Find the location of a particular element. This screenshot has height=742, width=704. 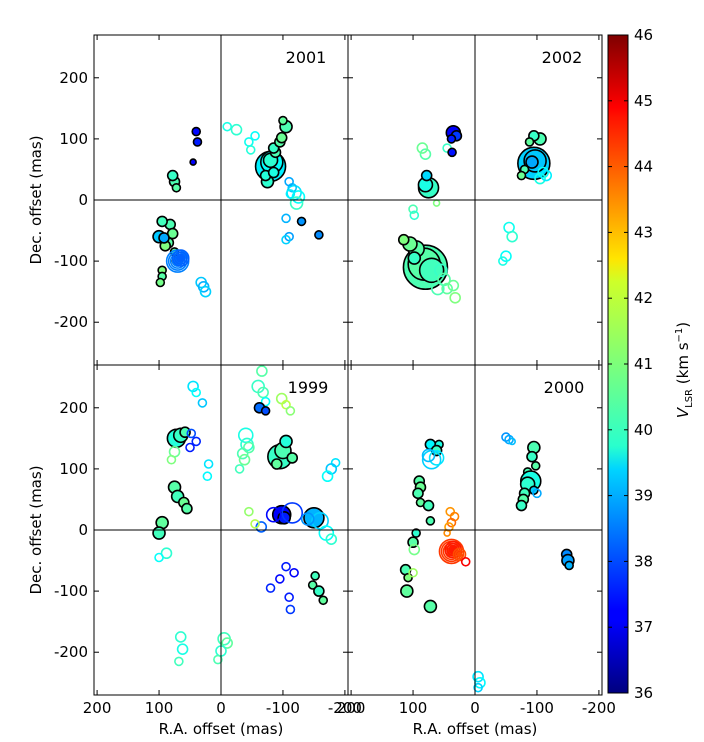

x-tick-label: 0 is located at coordinates (475, 708).